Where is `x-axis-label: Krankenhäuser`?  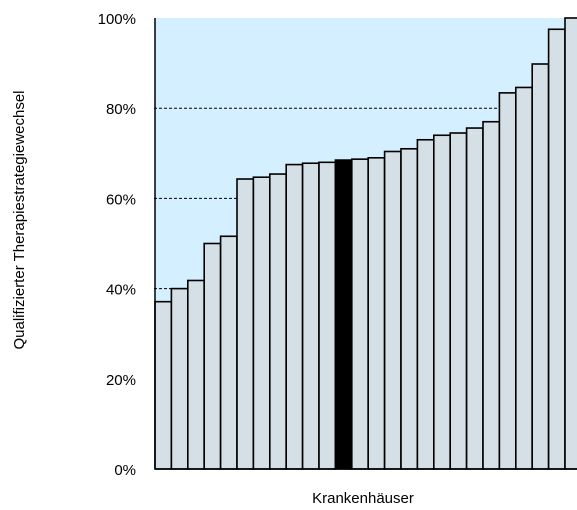 x-axis-label: Krankenhäuser is located at coordinates (363, 498).